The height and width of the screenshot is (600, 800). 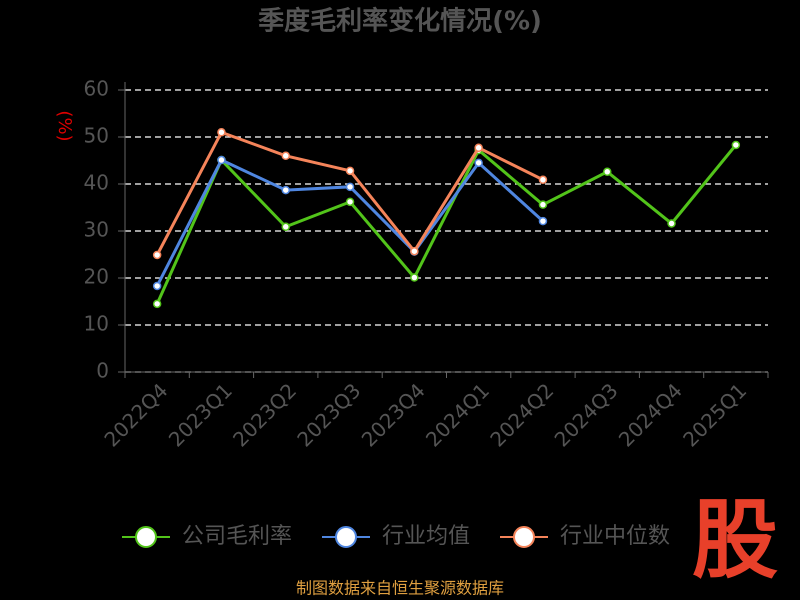 What do you see at coordinates (735, 540) in the screenshot?
I see `watermark-logo: 股` at bounding box center [735, 540].